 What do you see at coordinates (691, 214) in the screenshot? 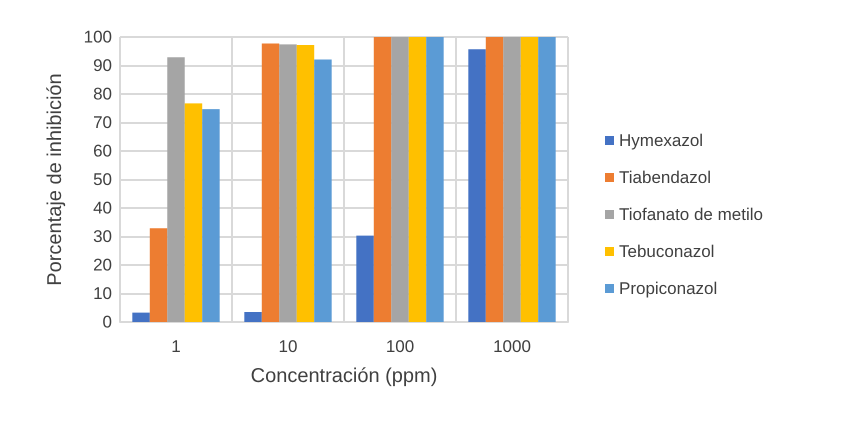
I see `legend-label: Tiofanato de metilo` at bounding box center [691, 214].